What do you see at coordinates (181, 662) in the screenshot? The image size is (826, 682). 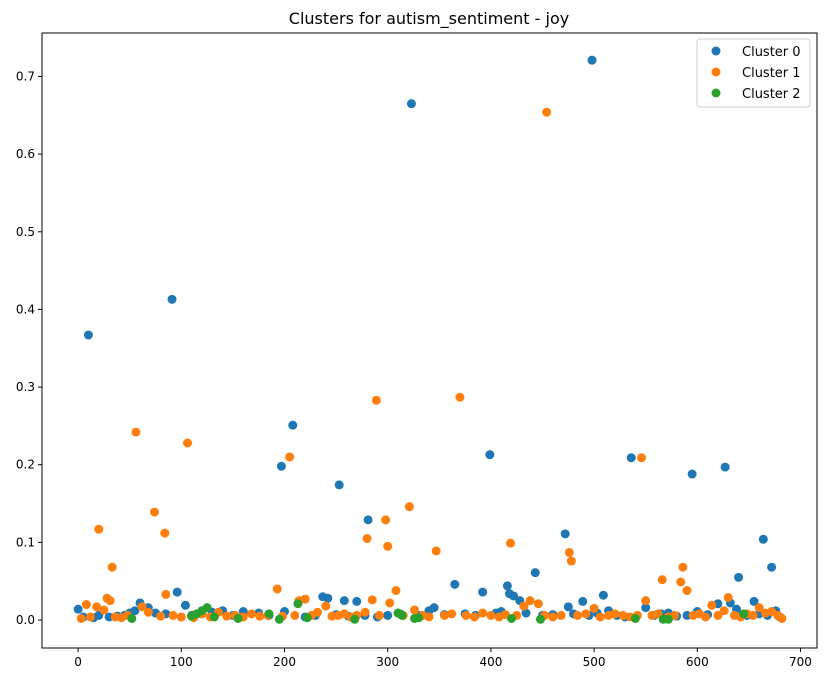 I see `x-tick-label: 100` at bounding box center [181, 662].